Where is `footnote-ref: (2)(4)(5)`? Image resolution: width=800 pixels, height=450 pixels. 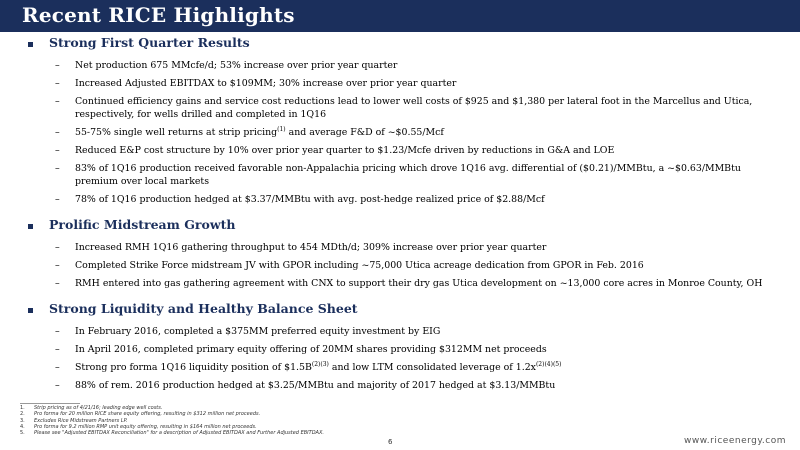 footnote-ref: (2)(4)(5) is located at coordinates (548, 364).